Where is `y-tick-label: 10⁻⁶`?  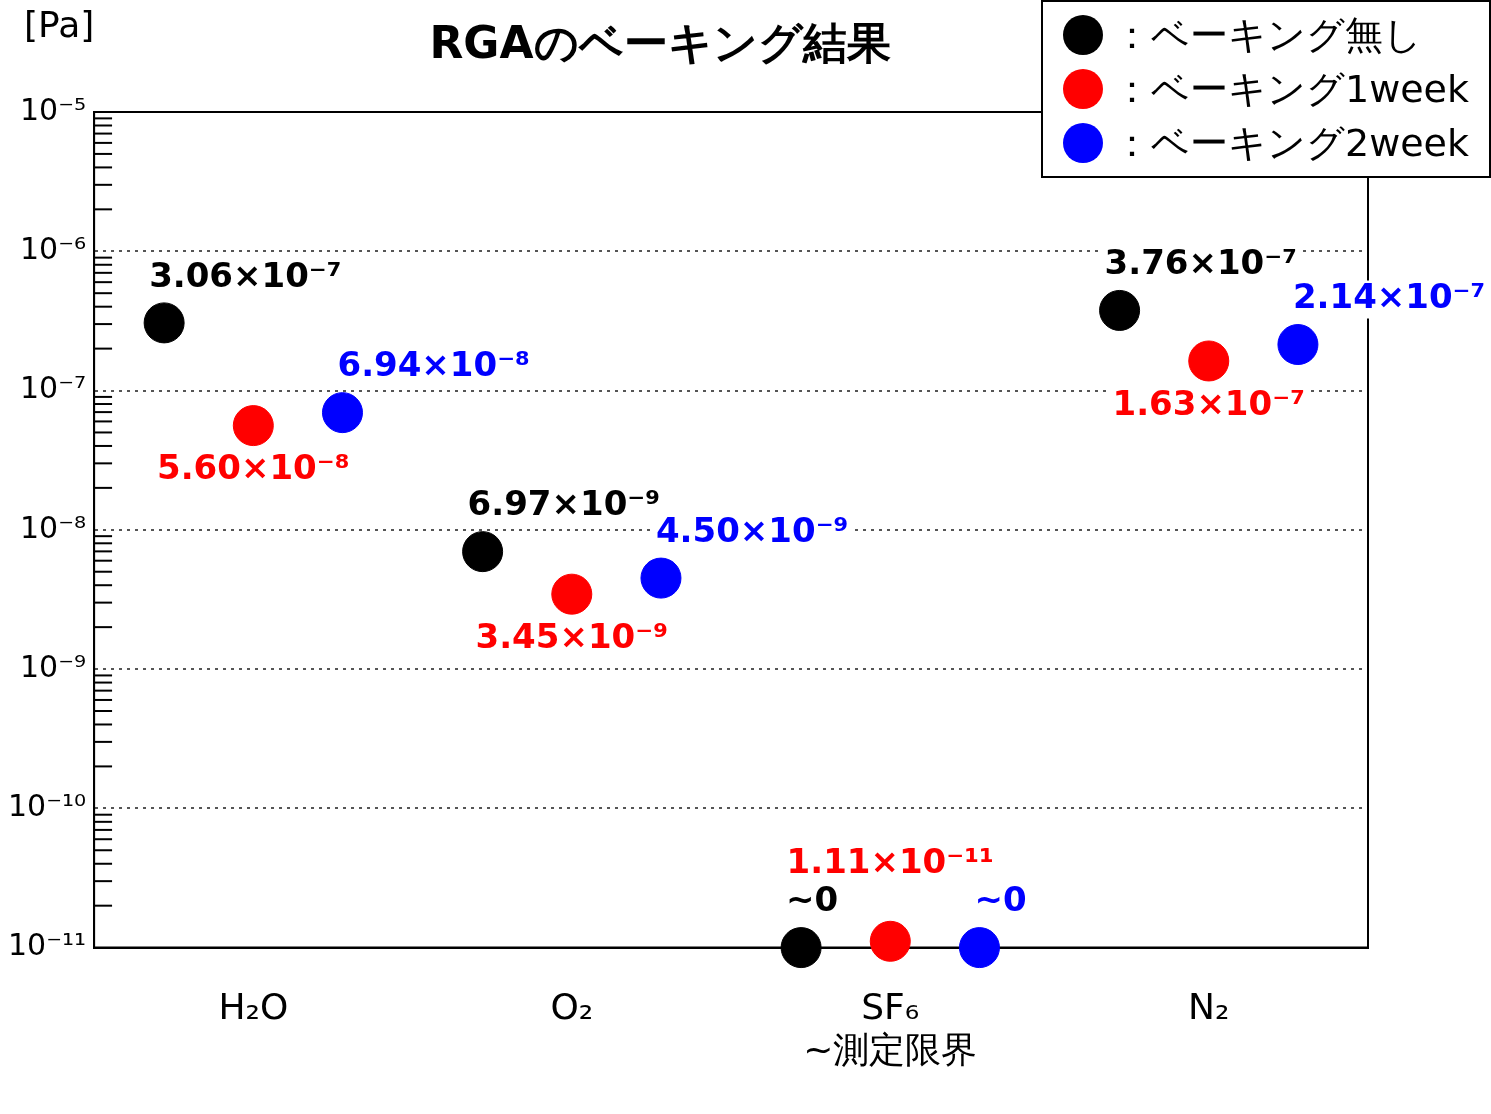
y-tick-label: 10⁻⁶ is located at coordinates (53, 249).